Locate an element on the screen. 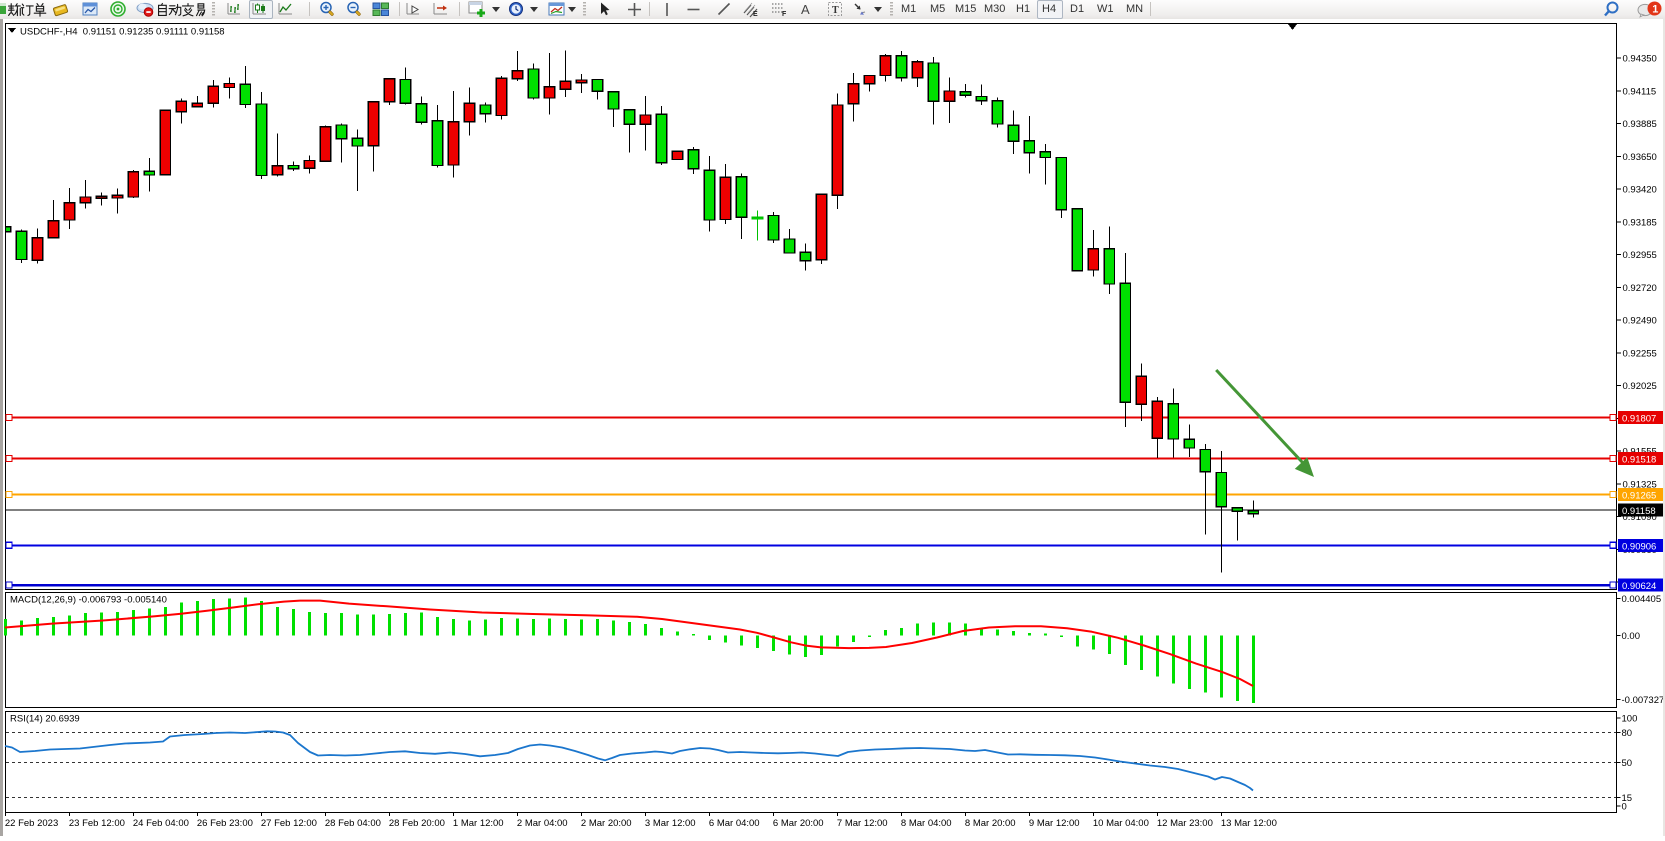 Image resolution: width=1665 pixels, height=841 pixels. svg-text: 0.92955 is located at coordinates (1640, 255).